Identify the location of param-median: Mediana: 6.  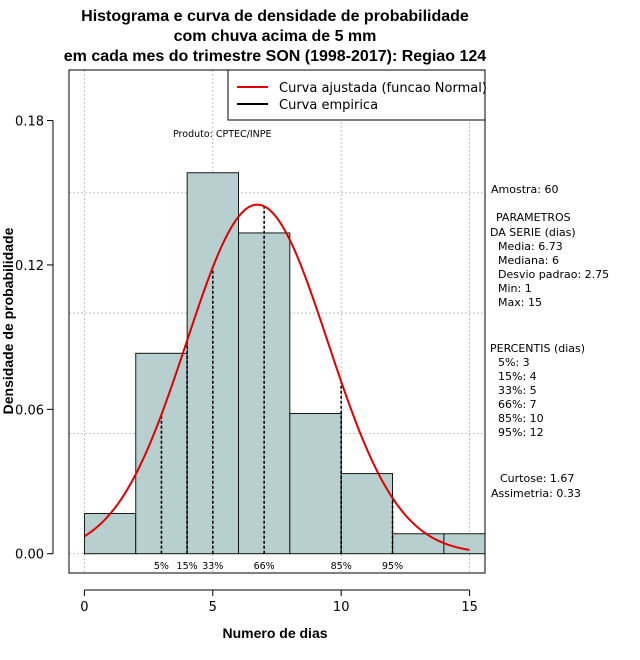
(528, 260).